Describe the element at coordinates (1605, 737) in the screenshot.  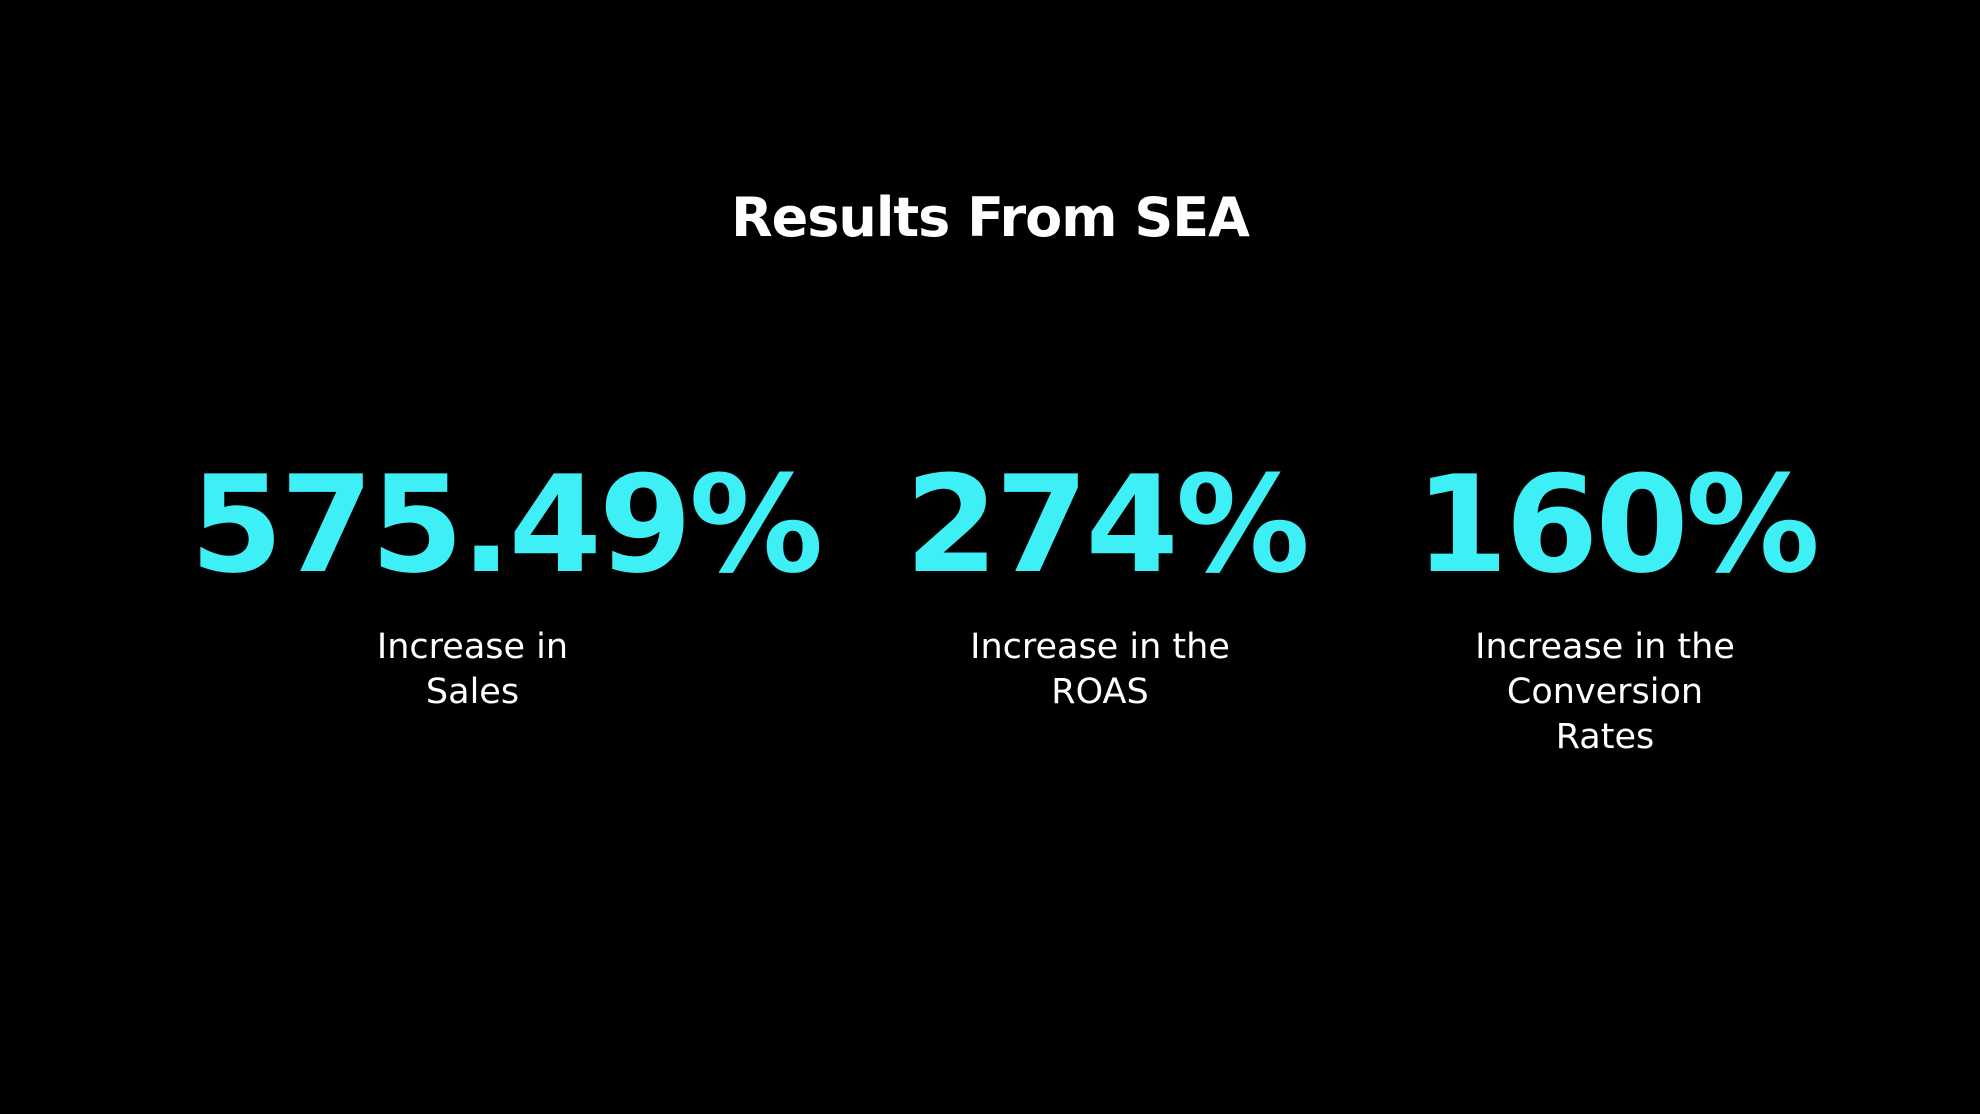
I see `stat-label-line: Rates` at that location.